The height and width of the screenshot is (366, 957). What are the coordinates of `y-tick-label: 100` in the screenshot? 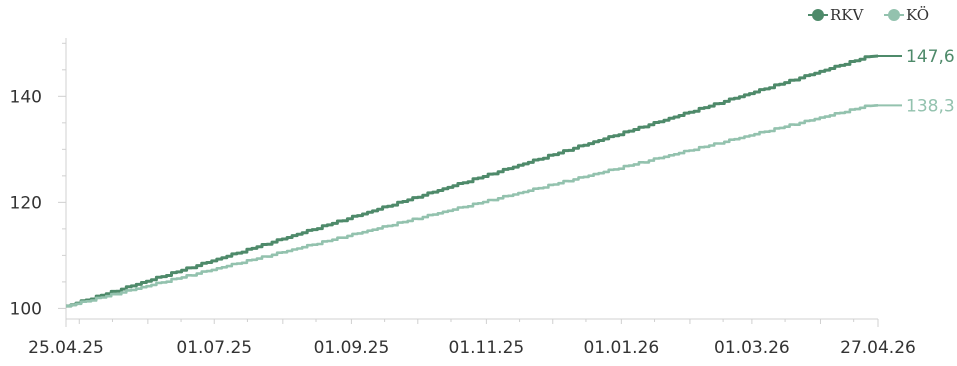 It's located at (26, 309).